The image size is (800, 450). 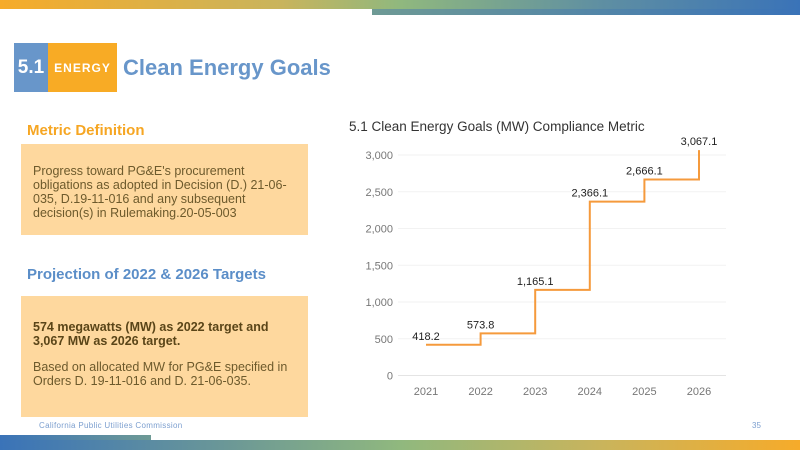 What do you see at coordinates (480, 392) in the screenshot?
I see `x-tick-label: 2022` at bounding box center [480, 392].